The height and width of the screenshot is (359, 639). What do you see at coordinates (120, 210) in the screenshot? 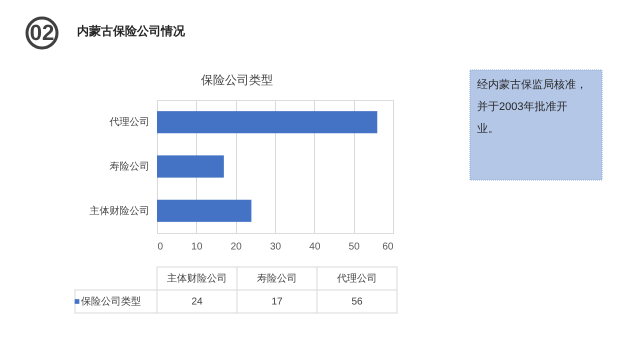
I see `y-tick-label: 主体财险公司` at bounding box center [120, 210].